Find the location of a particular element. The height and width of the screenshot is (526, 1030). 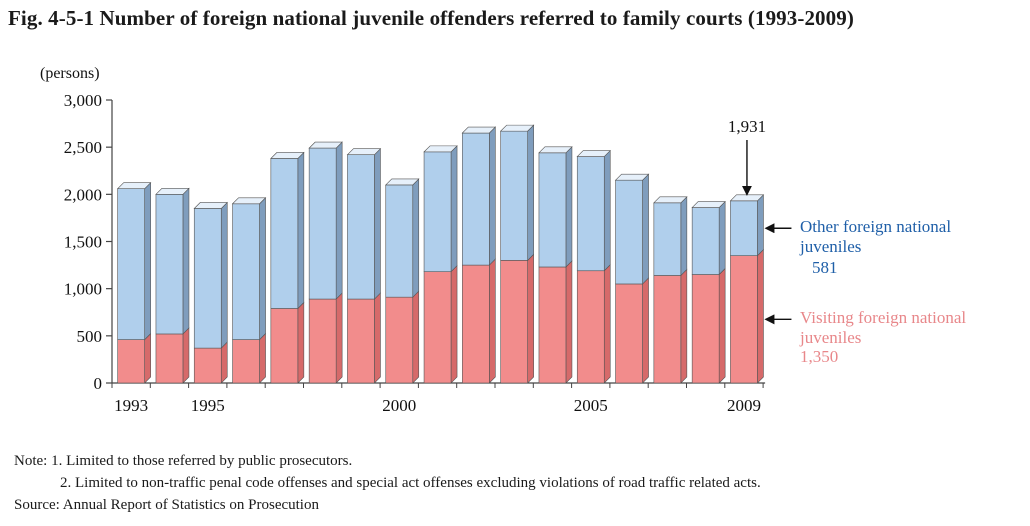

y-tick-label: 500 is located at coordinates (90, 336).